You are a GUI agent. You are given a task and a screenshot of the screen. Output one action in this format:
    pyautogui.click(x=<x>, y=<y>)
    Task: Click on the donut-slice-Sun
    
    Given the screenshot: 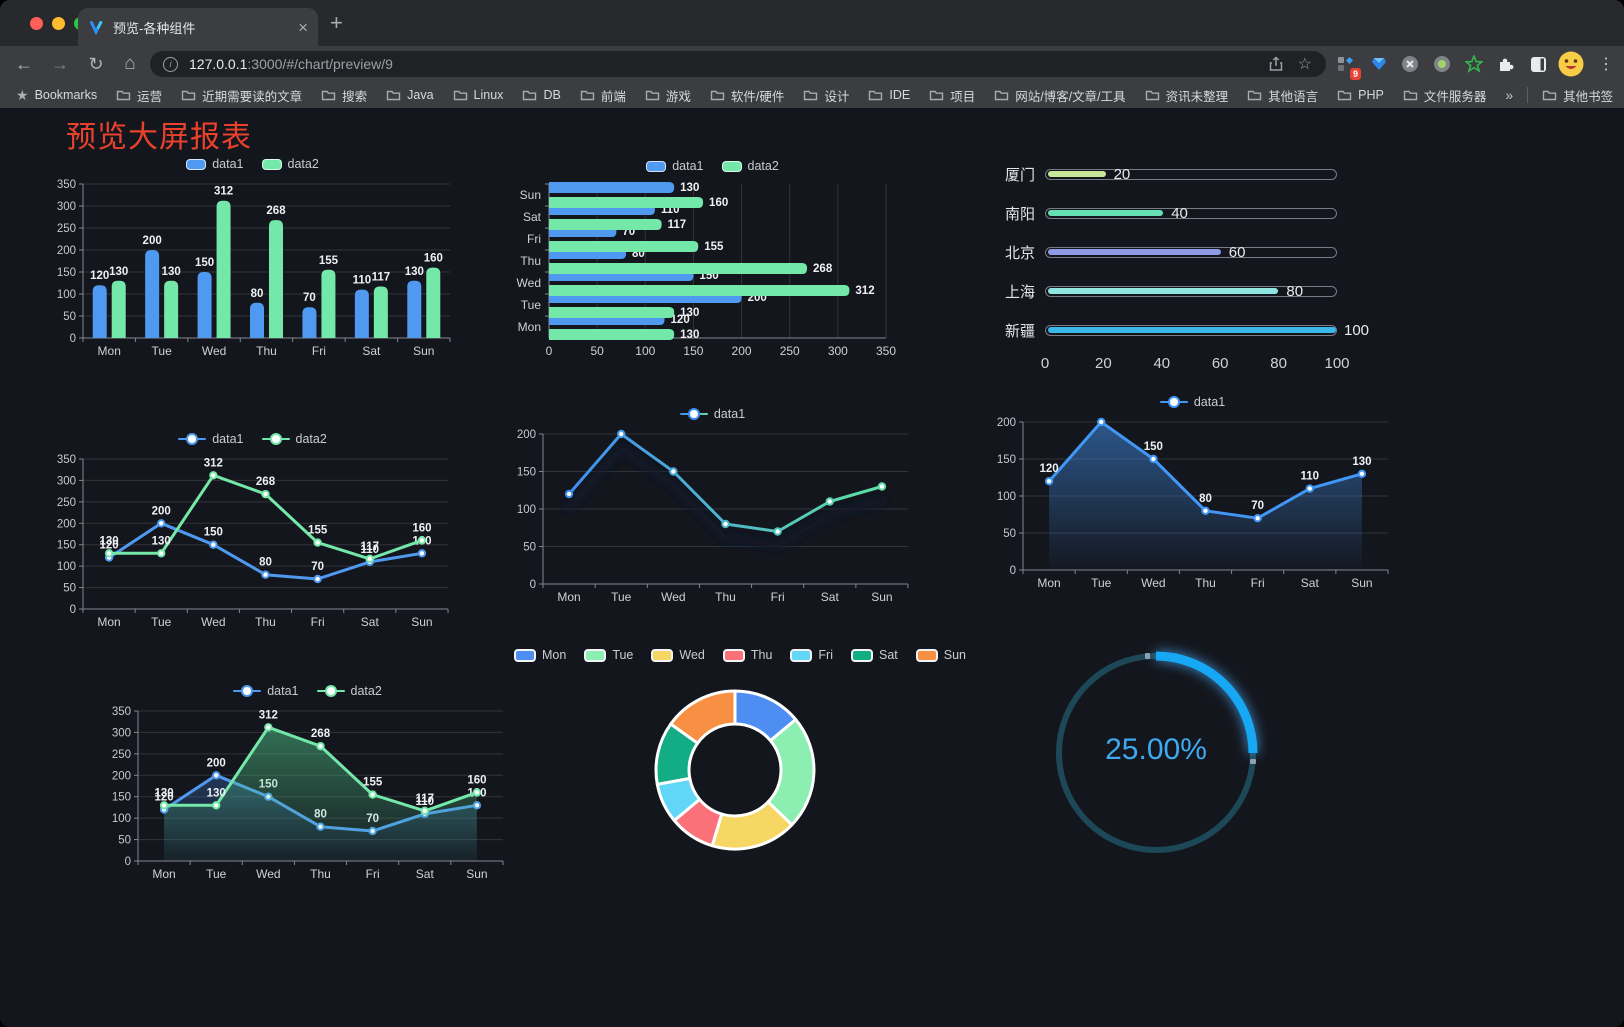 What is the action you would take?
    pyautogui.click(x=703, y=717)
    